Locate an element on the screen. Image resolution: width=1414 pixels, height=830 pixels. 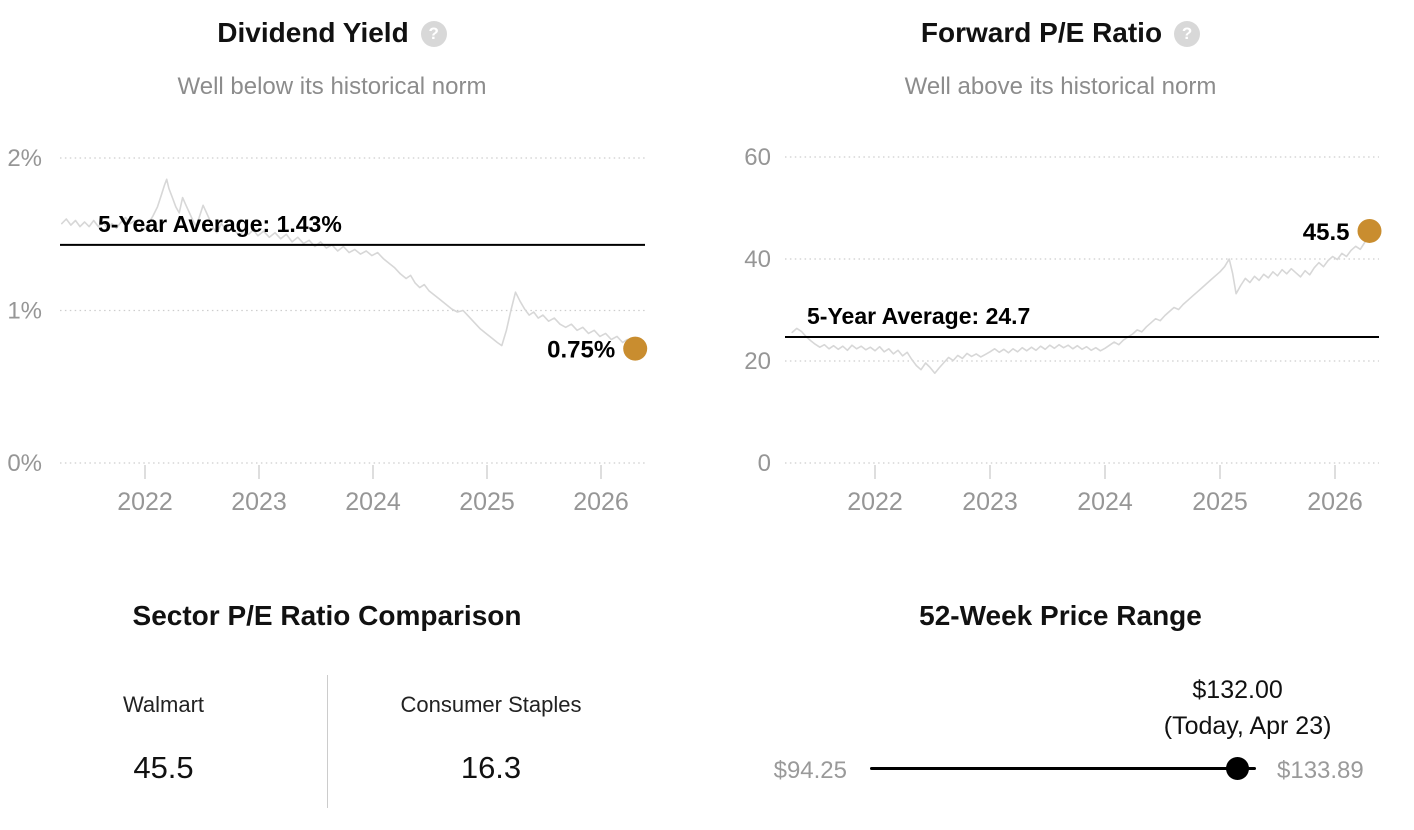
price-range-panel: $132.00 (Today, Apr 23) $94.25 $133.89 is located at coordinates (1060, 710).